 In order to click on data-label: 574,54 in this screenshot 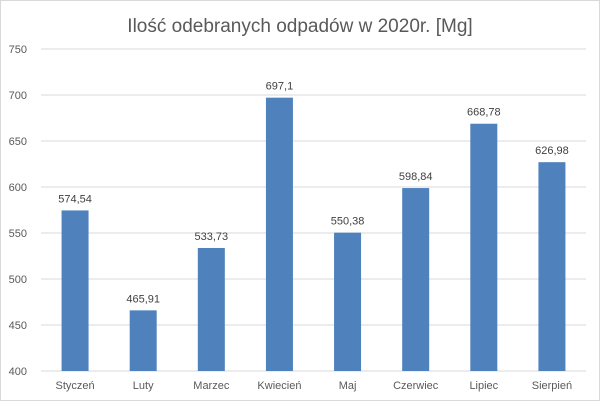, I will do `click(75, 199)`.